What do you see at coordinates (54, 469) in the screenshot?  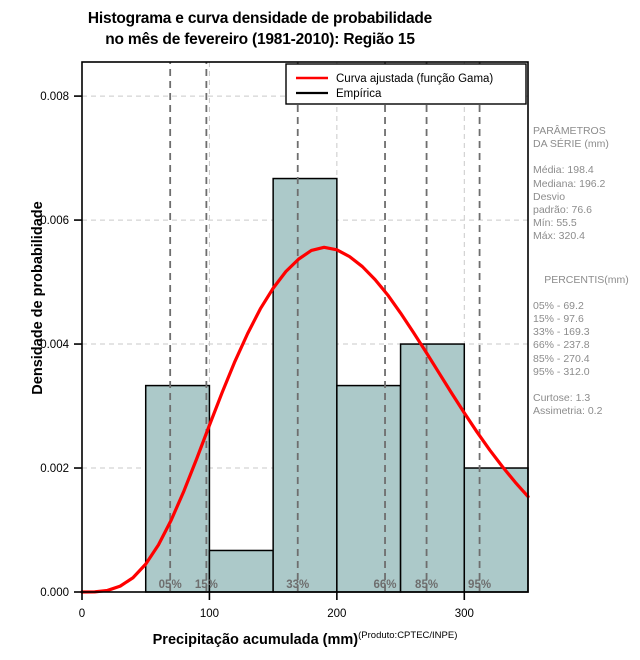 I see `y-tick-label: 0.002` at bounding box center [54, 469].